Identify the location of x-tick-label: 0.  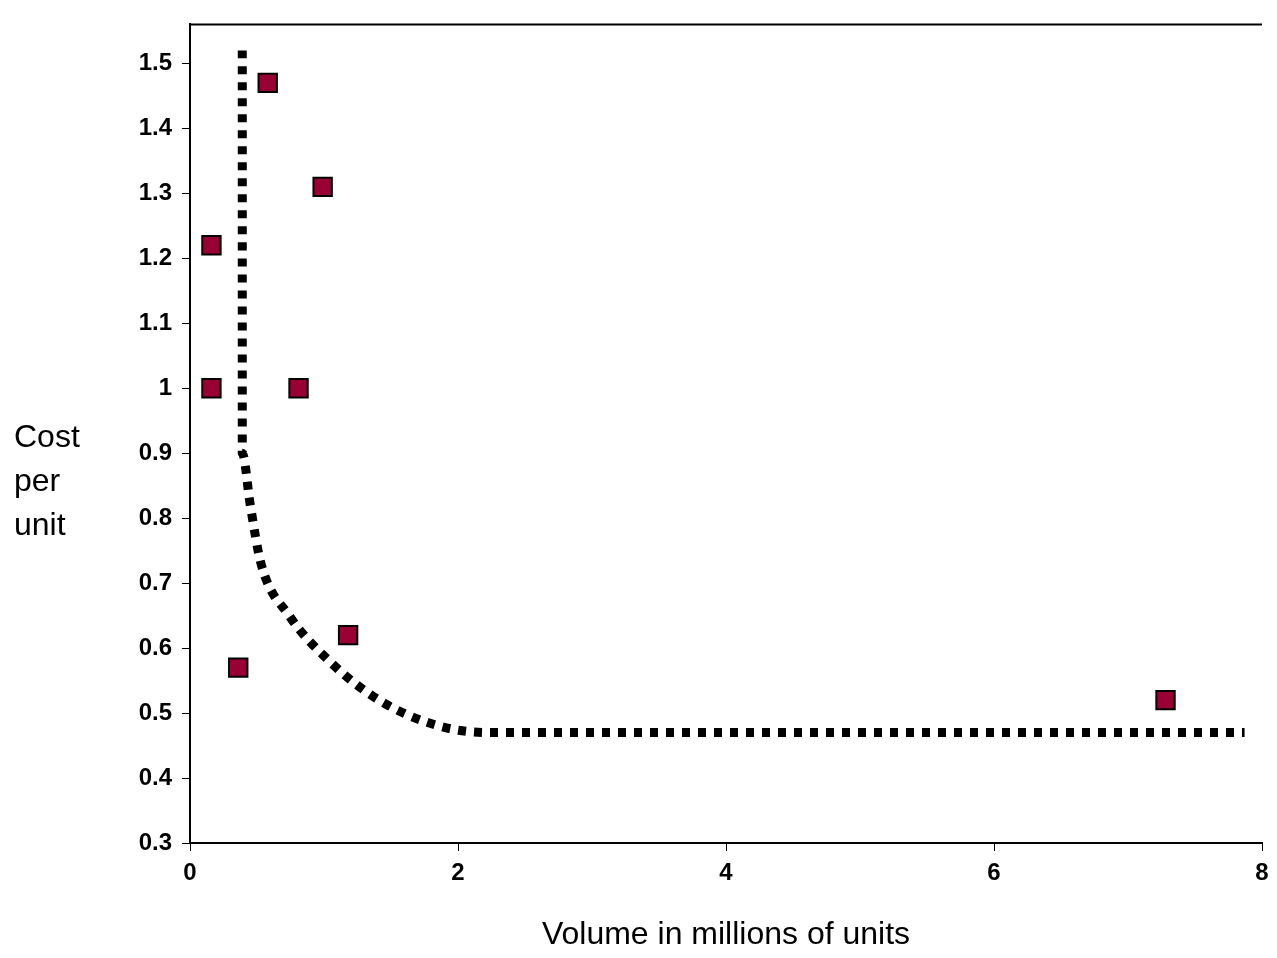
(190, 872).